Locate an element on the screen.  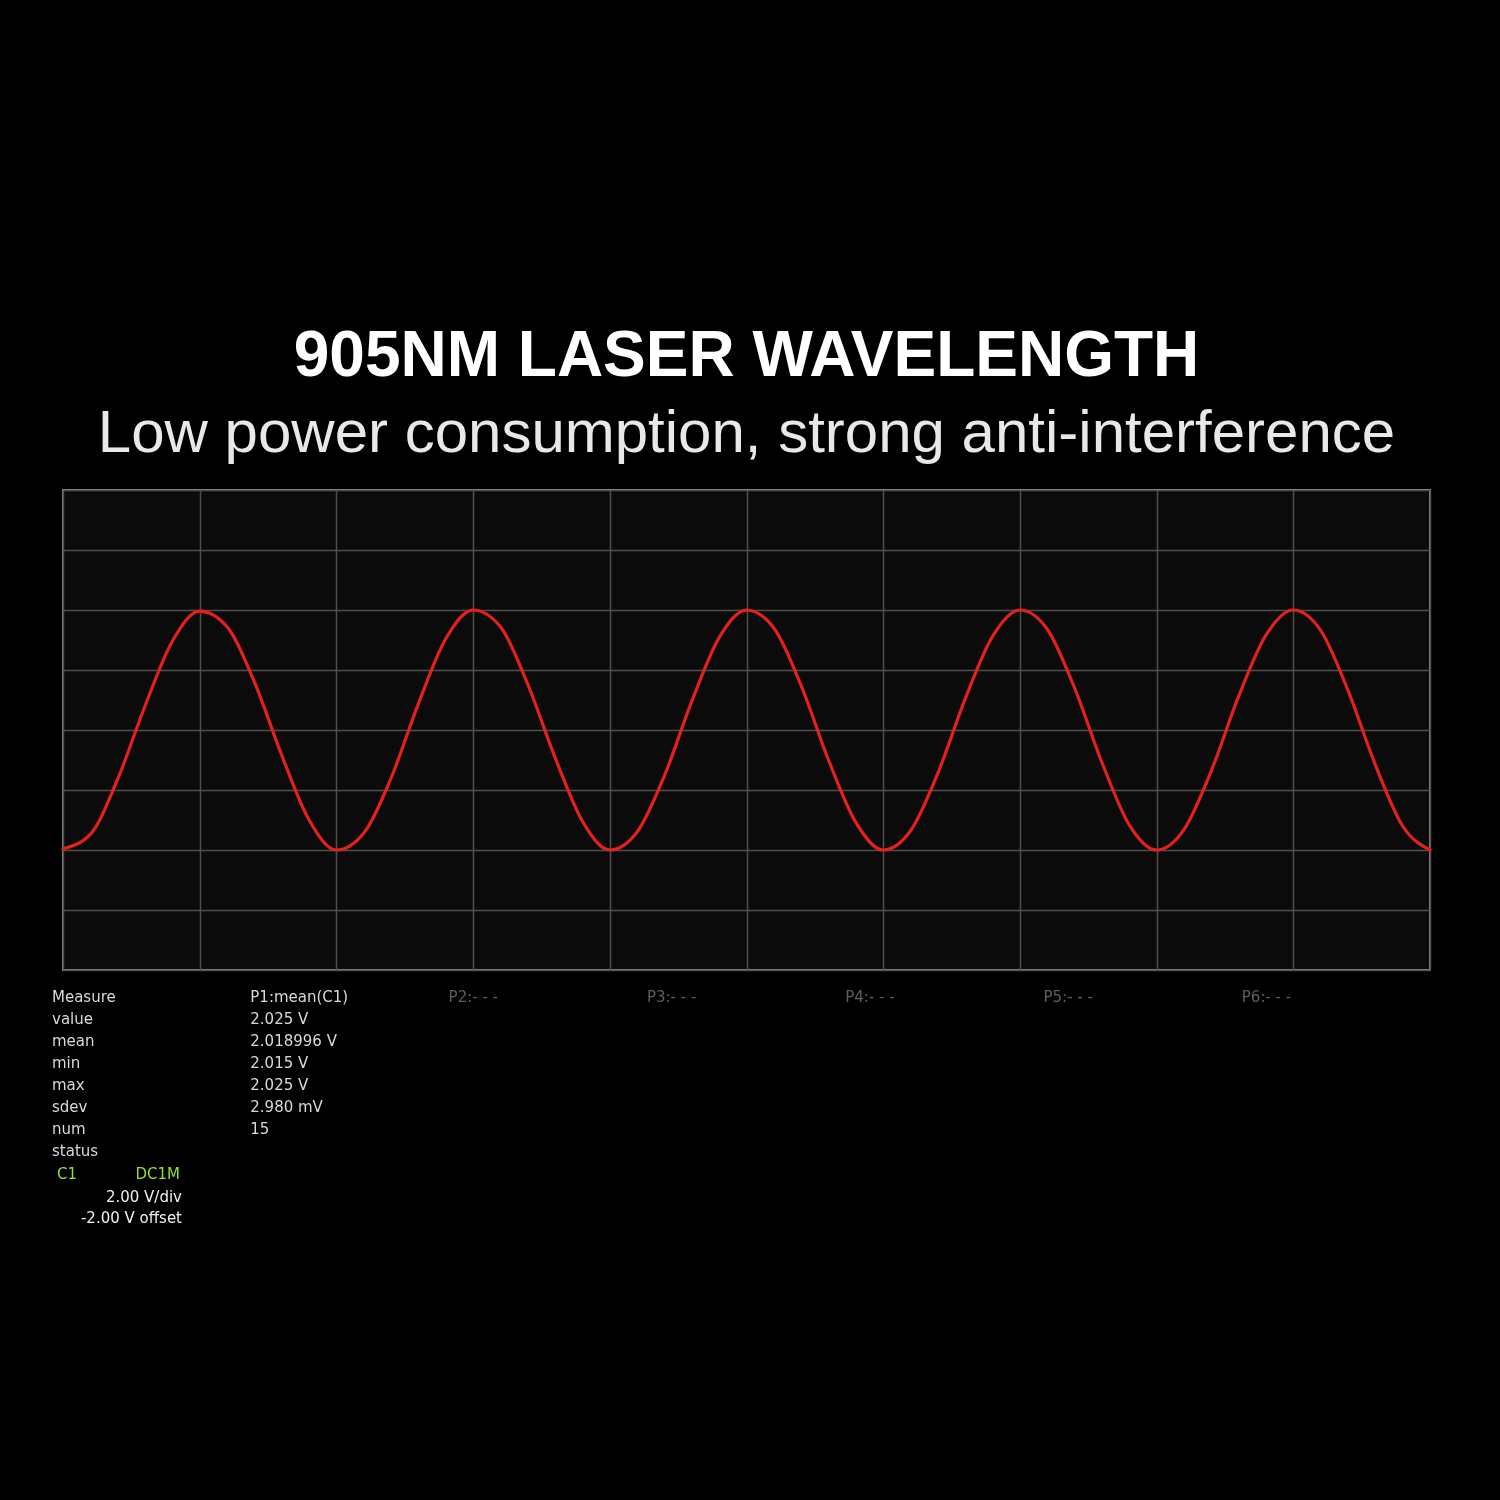
text: P2:- - - is located at coordinates (473, 997).